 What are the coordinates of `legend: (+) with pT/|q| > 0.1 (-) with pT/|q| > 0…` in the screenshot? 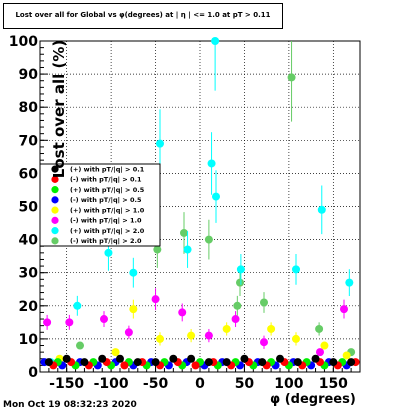 It's located at (100, 205).